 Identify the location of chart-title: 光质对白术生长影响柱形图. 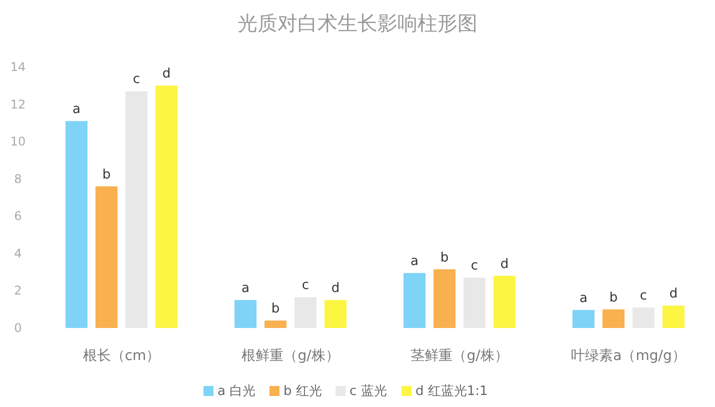
(358, 23).